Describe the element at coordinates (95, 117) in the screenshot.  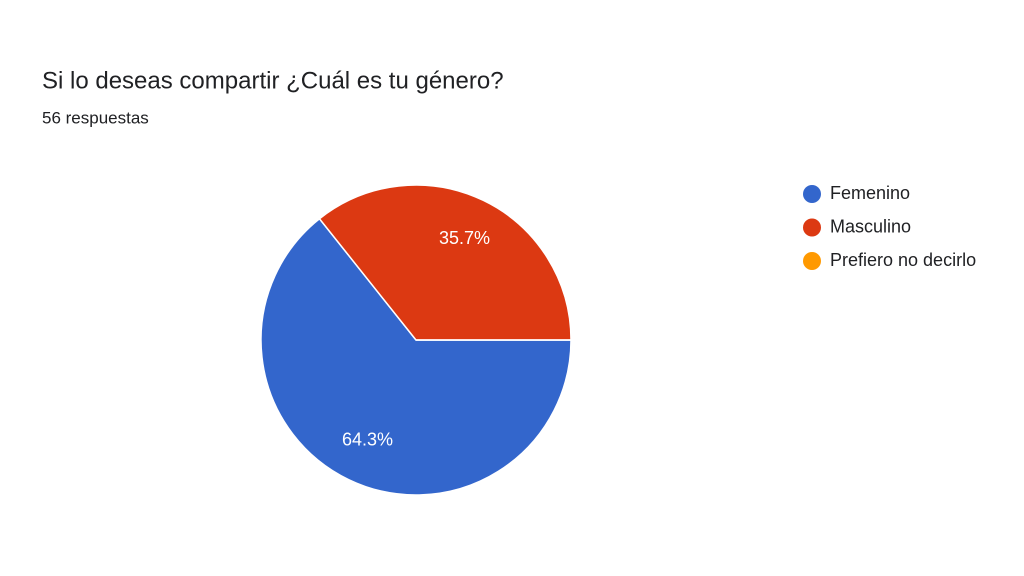
I see `chart-subtitle: 56 respuestas` at that location.